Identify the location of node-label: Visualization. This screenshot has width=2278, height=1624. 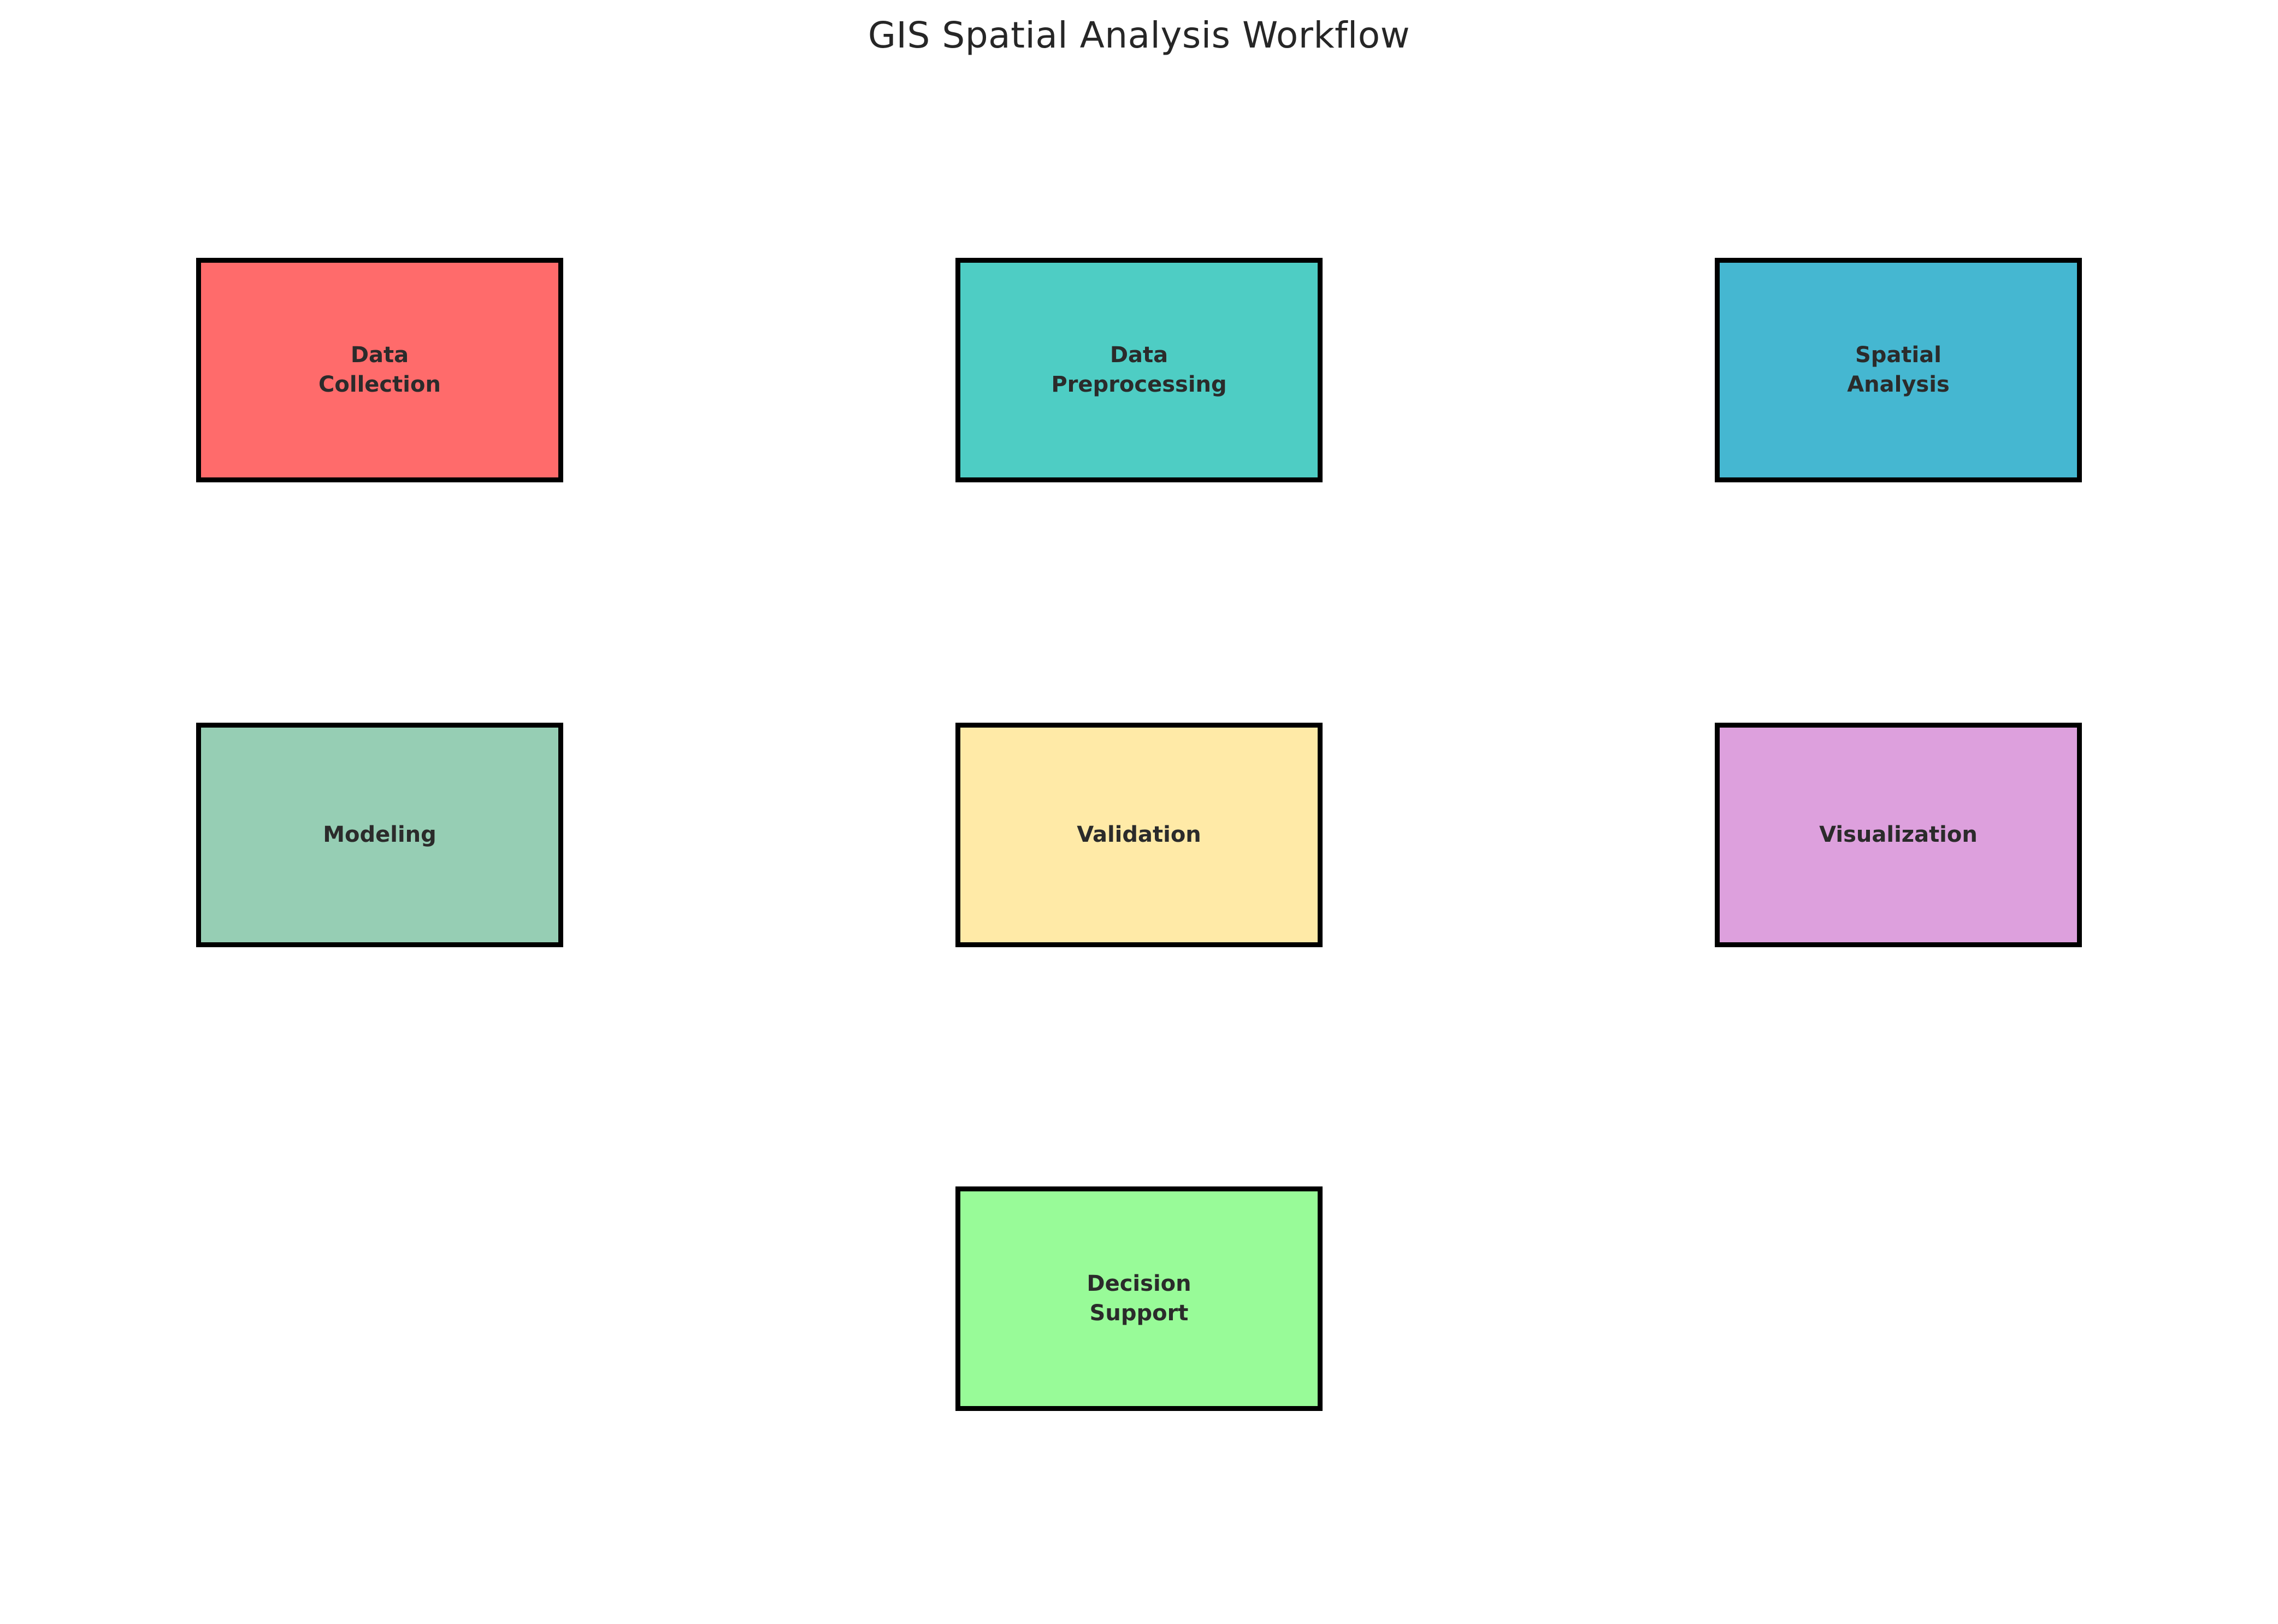
(1898, 834).